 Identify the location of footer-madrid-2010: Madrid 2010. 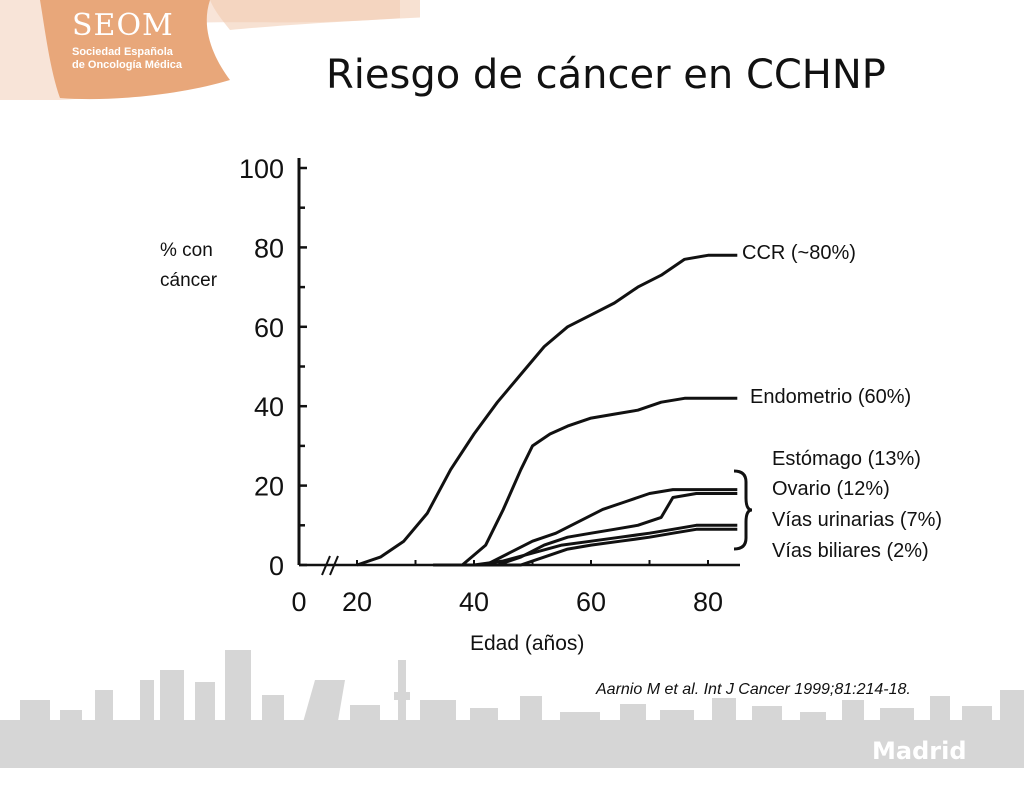
(948, 765).